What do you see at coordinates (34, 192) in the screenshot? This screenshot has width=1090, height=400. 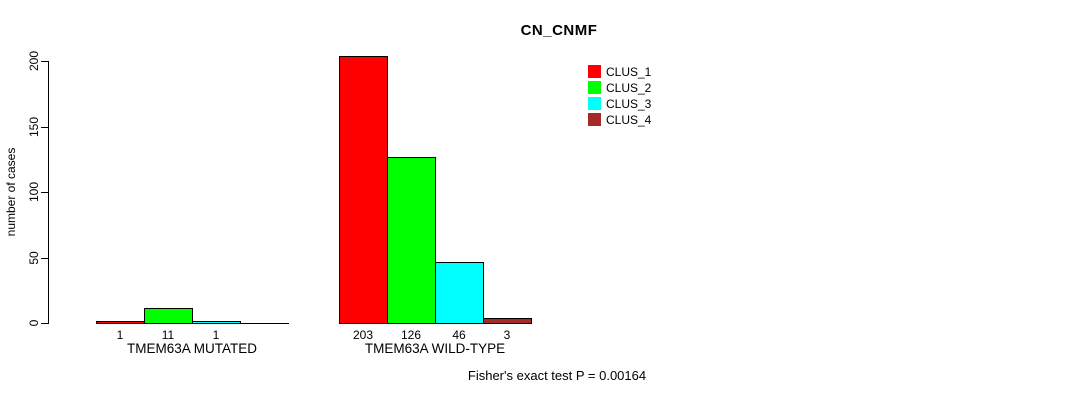 I see `y-axis-tick-label: 100` at bounding box center [34, 192].